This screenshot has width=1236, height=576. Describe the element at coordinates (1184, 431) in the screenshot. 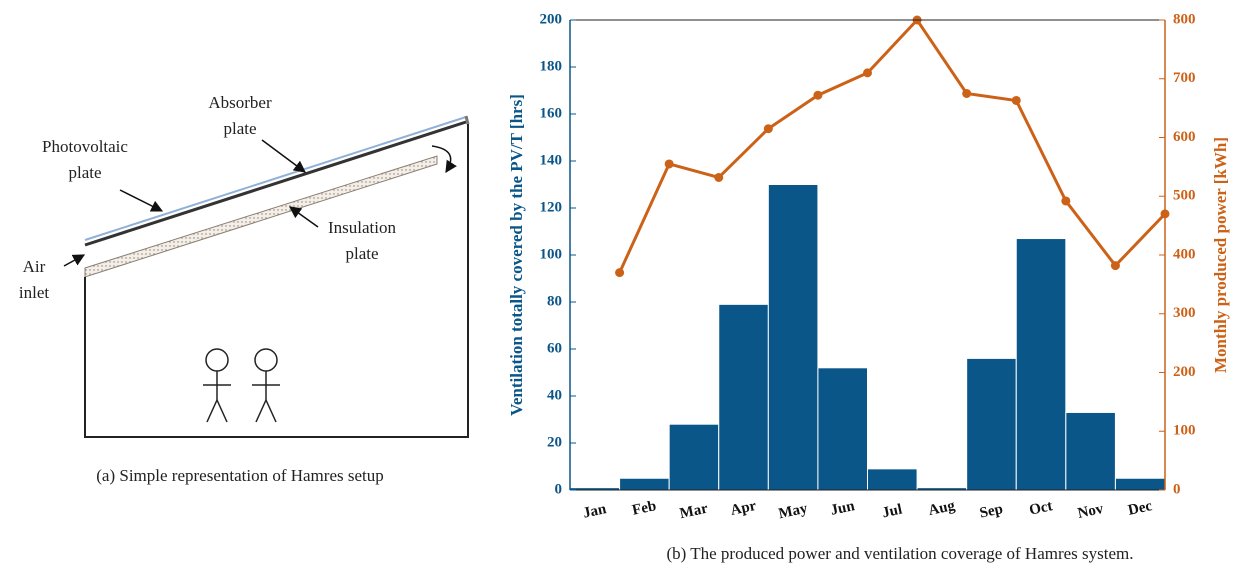

I see `y2-tick-label: 100` at that location.